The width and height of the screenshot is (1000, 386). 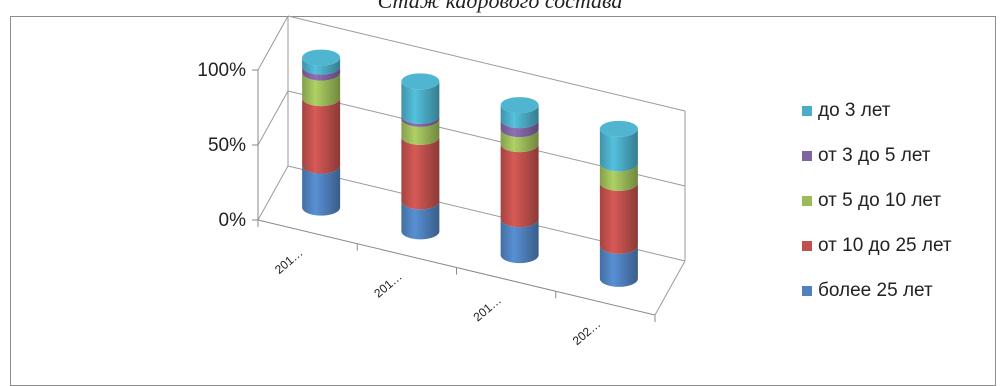 What do you see at coordinates (670, 288) in the screenshot?
I see `floor-edge-right` at bounding box center [670, 288].